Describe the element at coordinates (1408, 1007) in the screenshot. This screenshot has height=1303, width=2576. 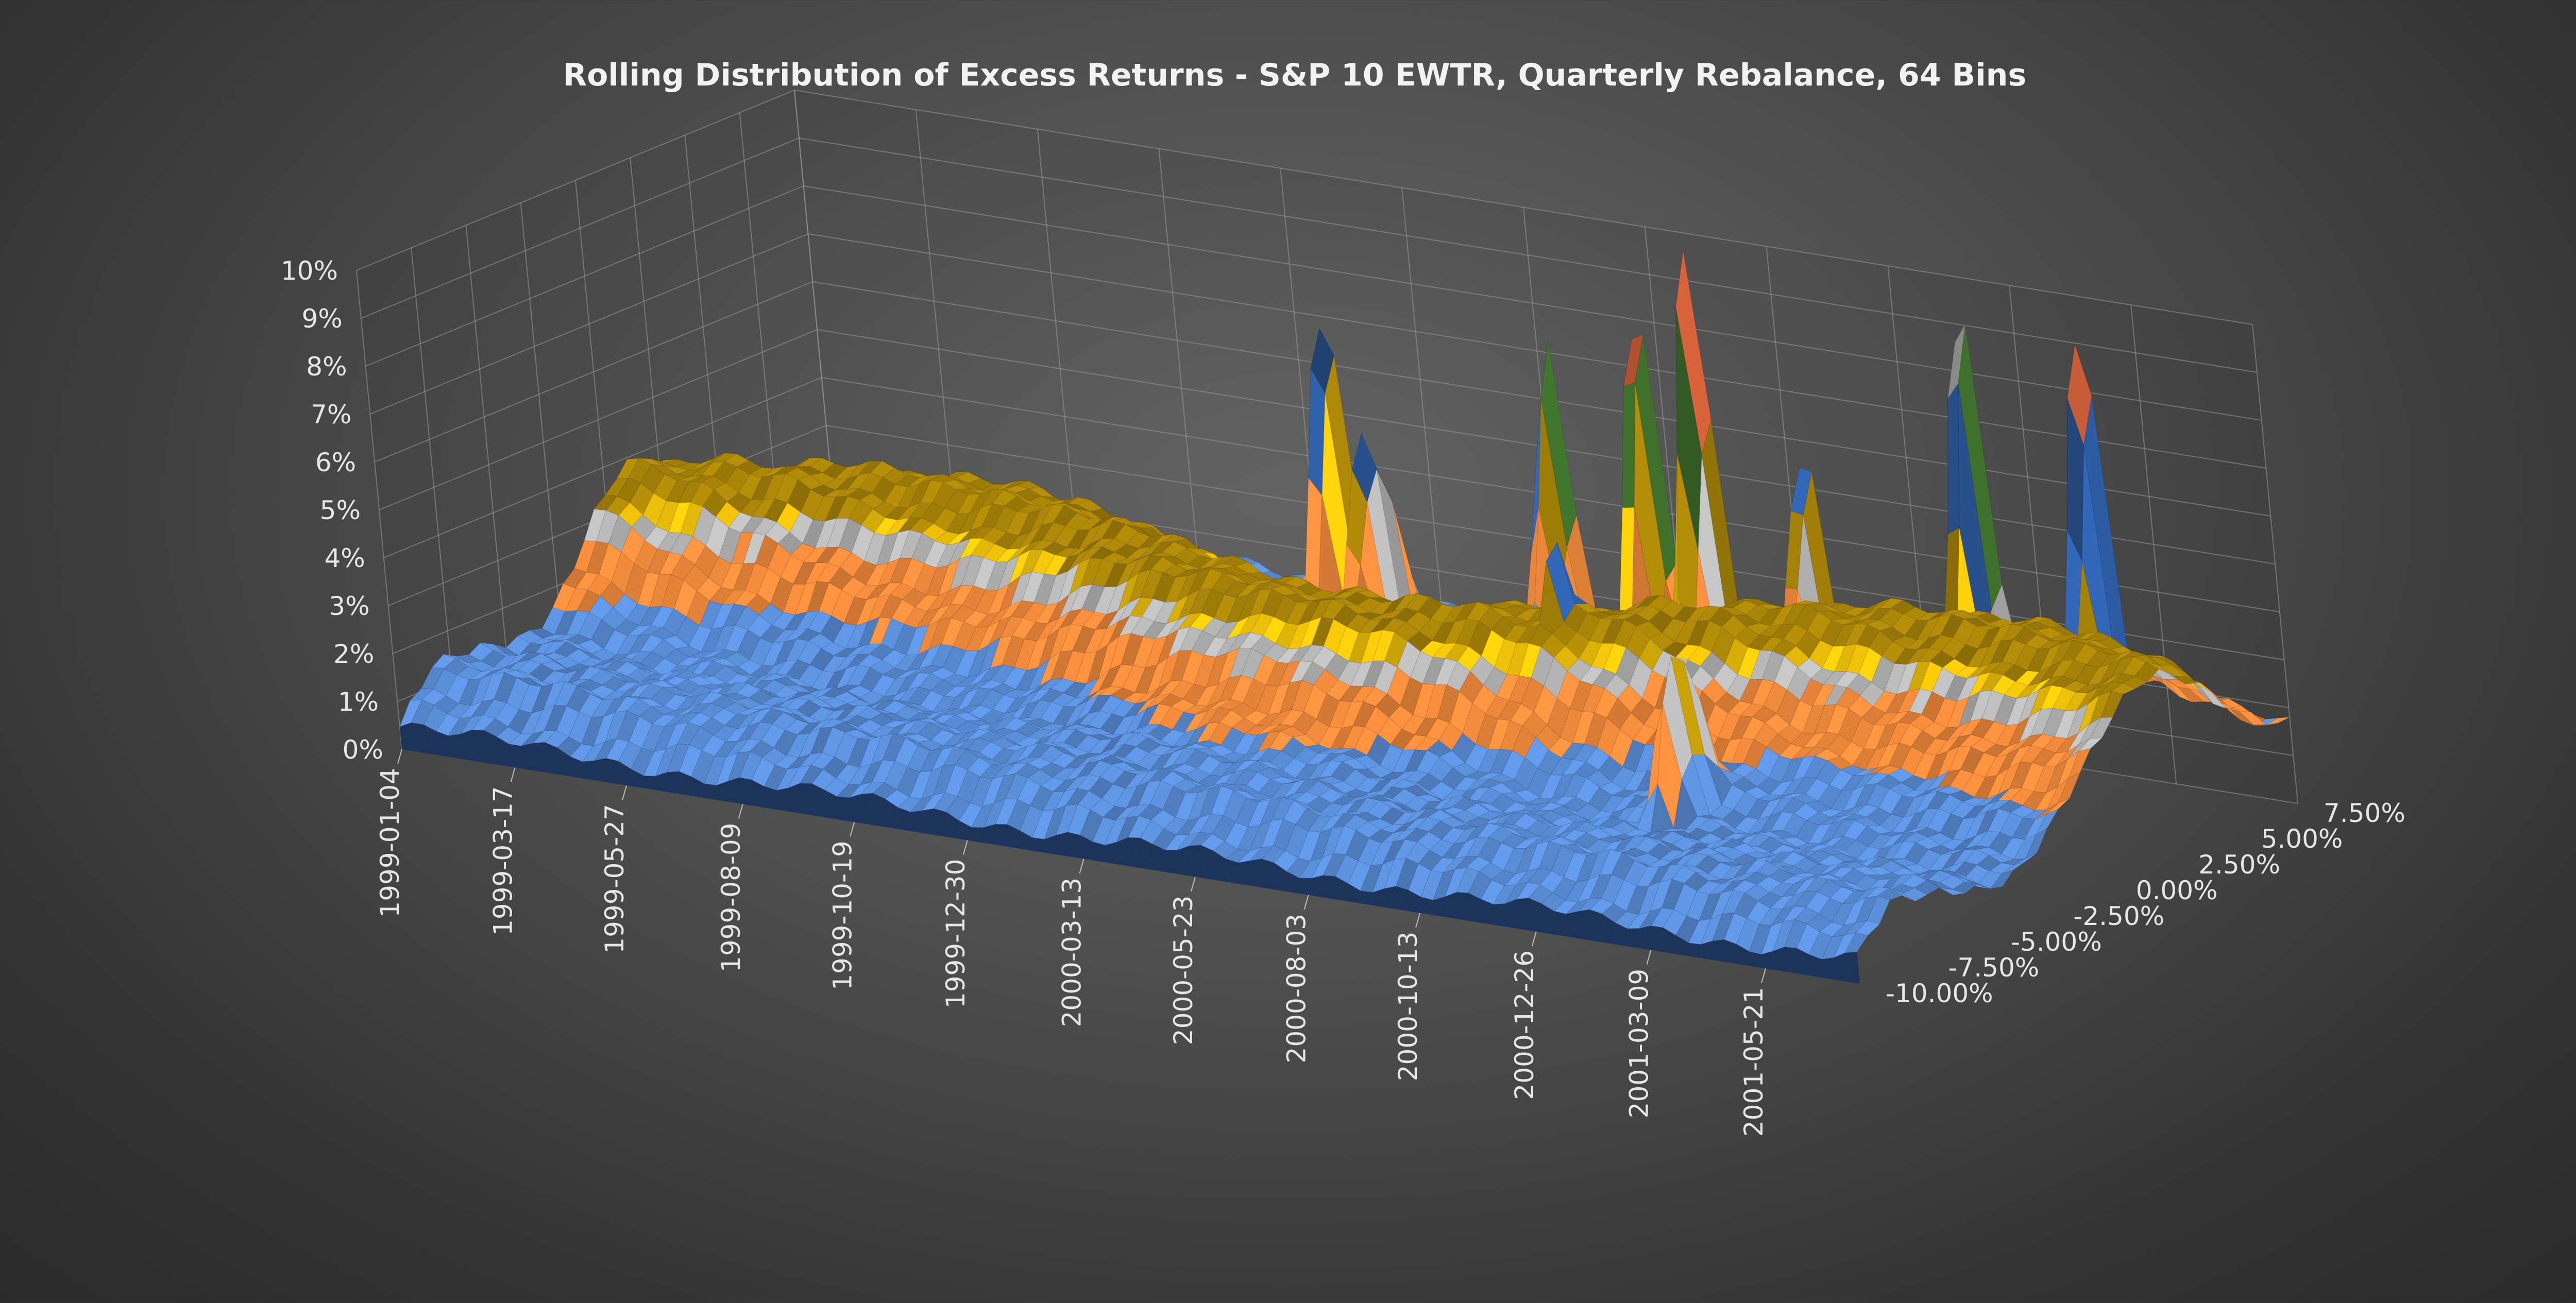
I see `date-tick-label: 2000-10-13` at that location.